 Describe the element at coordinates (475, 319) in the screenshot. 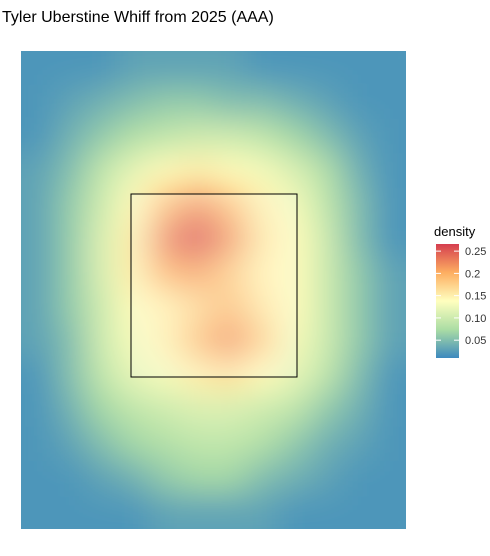

I see `colorbar-tick-label: 0.10` at that location.